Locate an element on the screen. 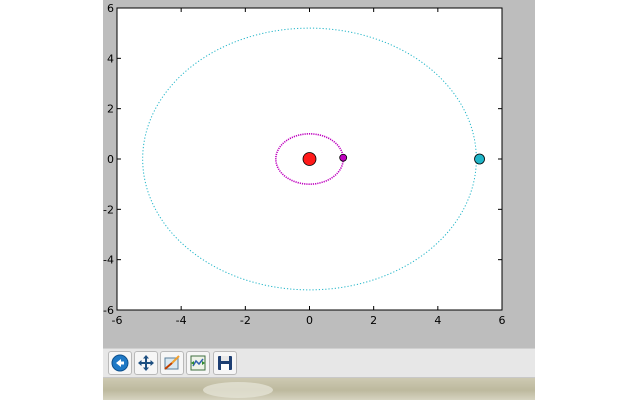  desktop-background is located at coordinates (319, 389).